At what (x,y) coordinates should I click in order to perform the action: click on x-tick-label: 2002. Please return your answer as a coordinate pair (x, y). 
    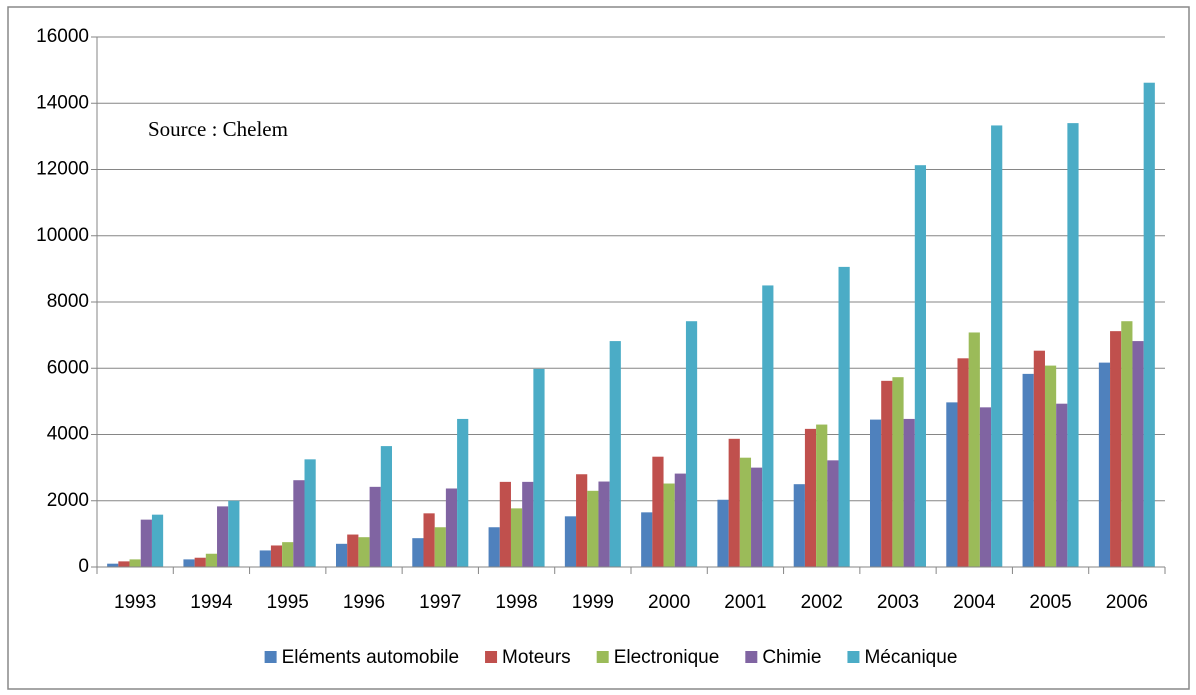
    Looking at the image, I should click on (822, 602).